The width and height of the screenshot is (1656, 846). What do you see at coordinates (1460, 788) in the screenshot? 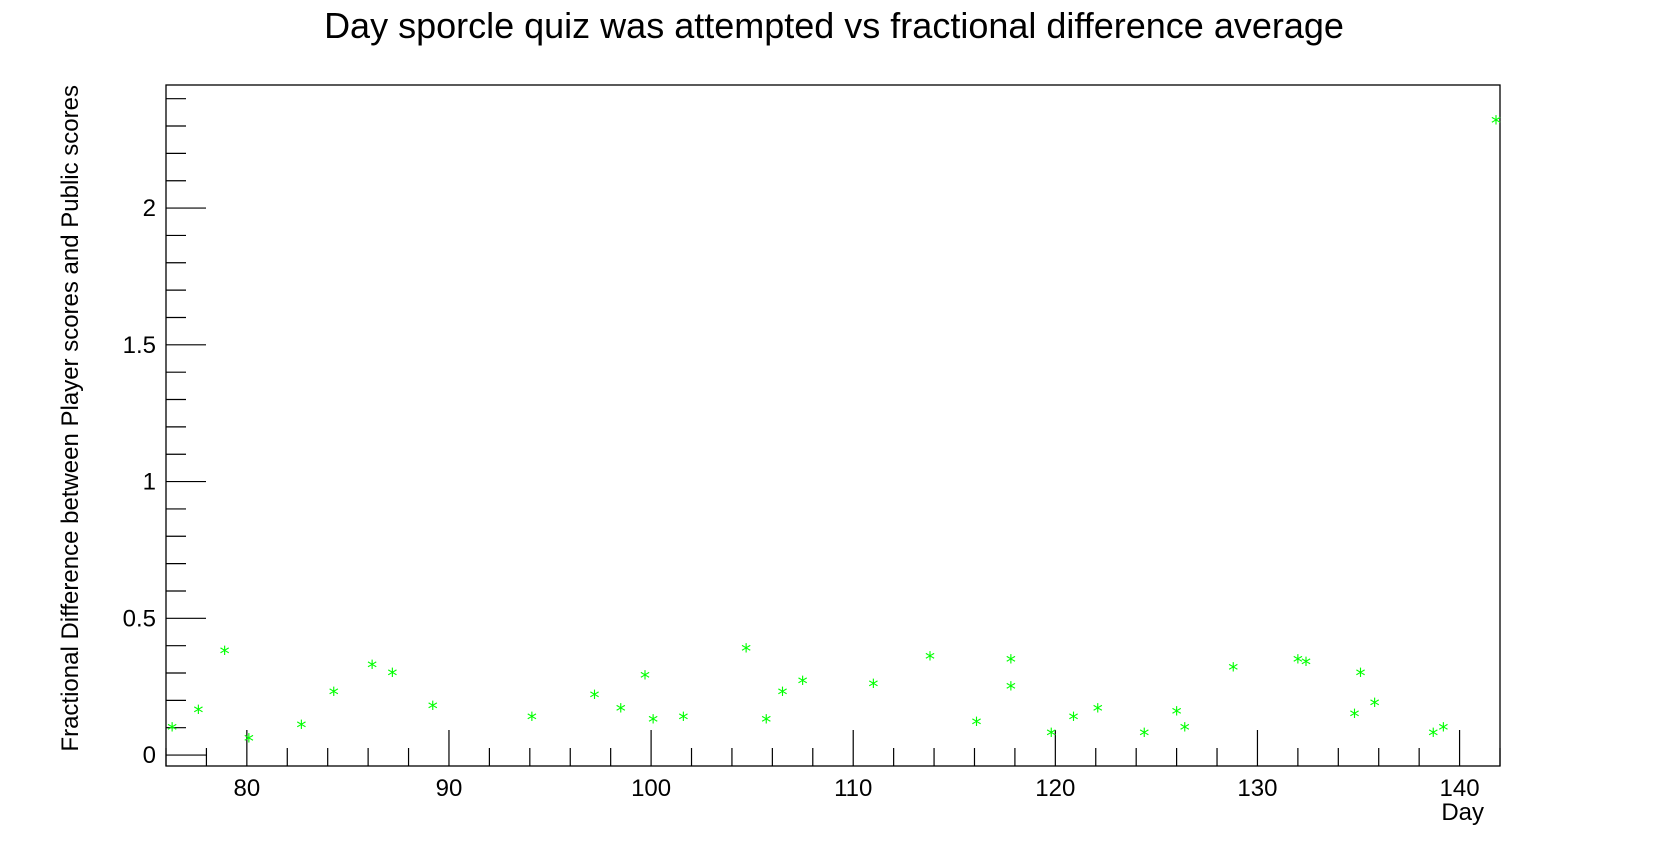
I see `x-tick-label: 140` at bounding box center [1460, 788].